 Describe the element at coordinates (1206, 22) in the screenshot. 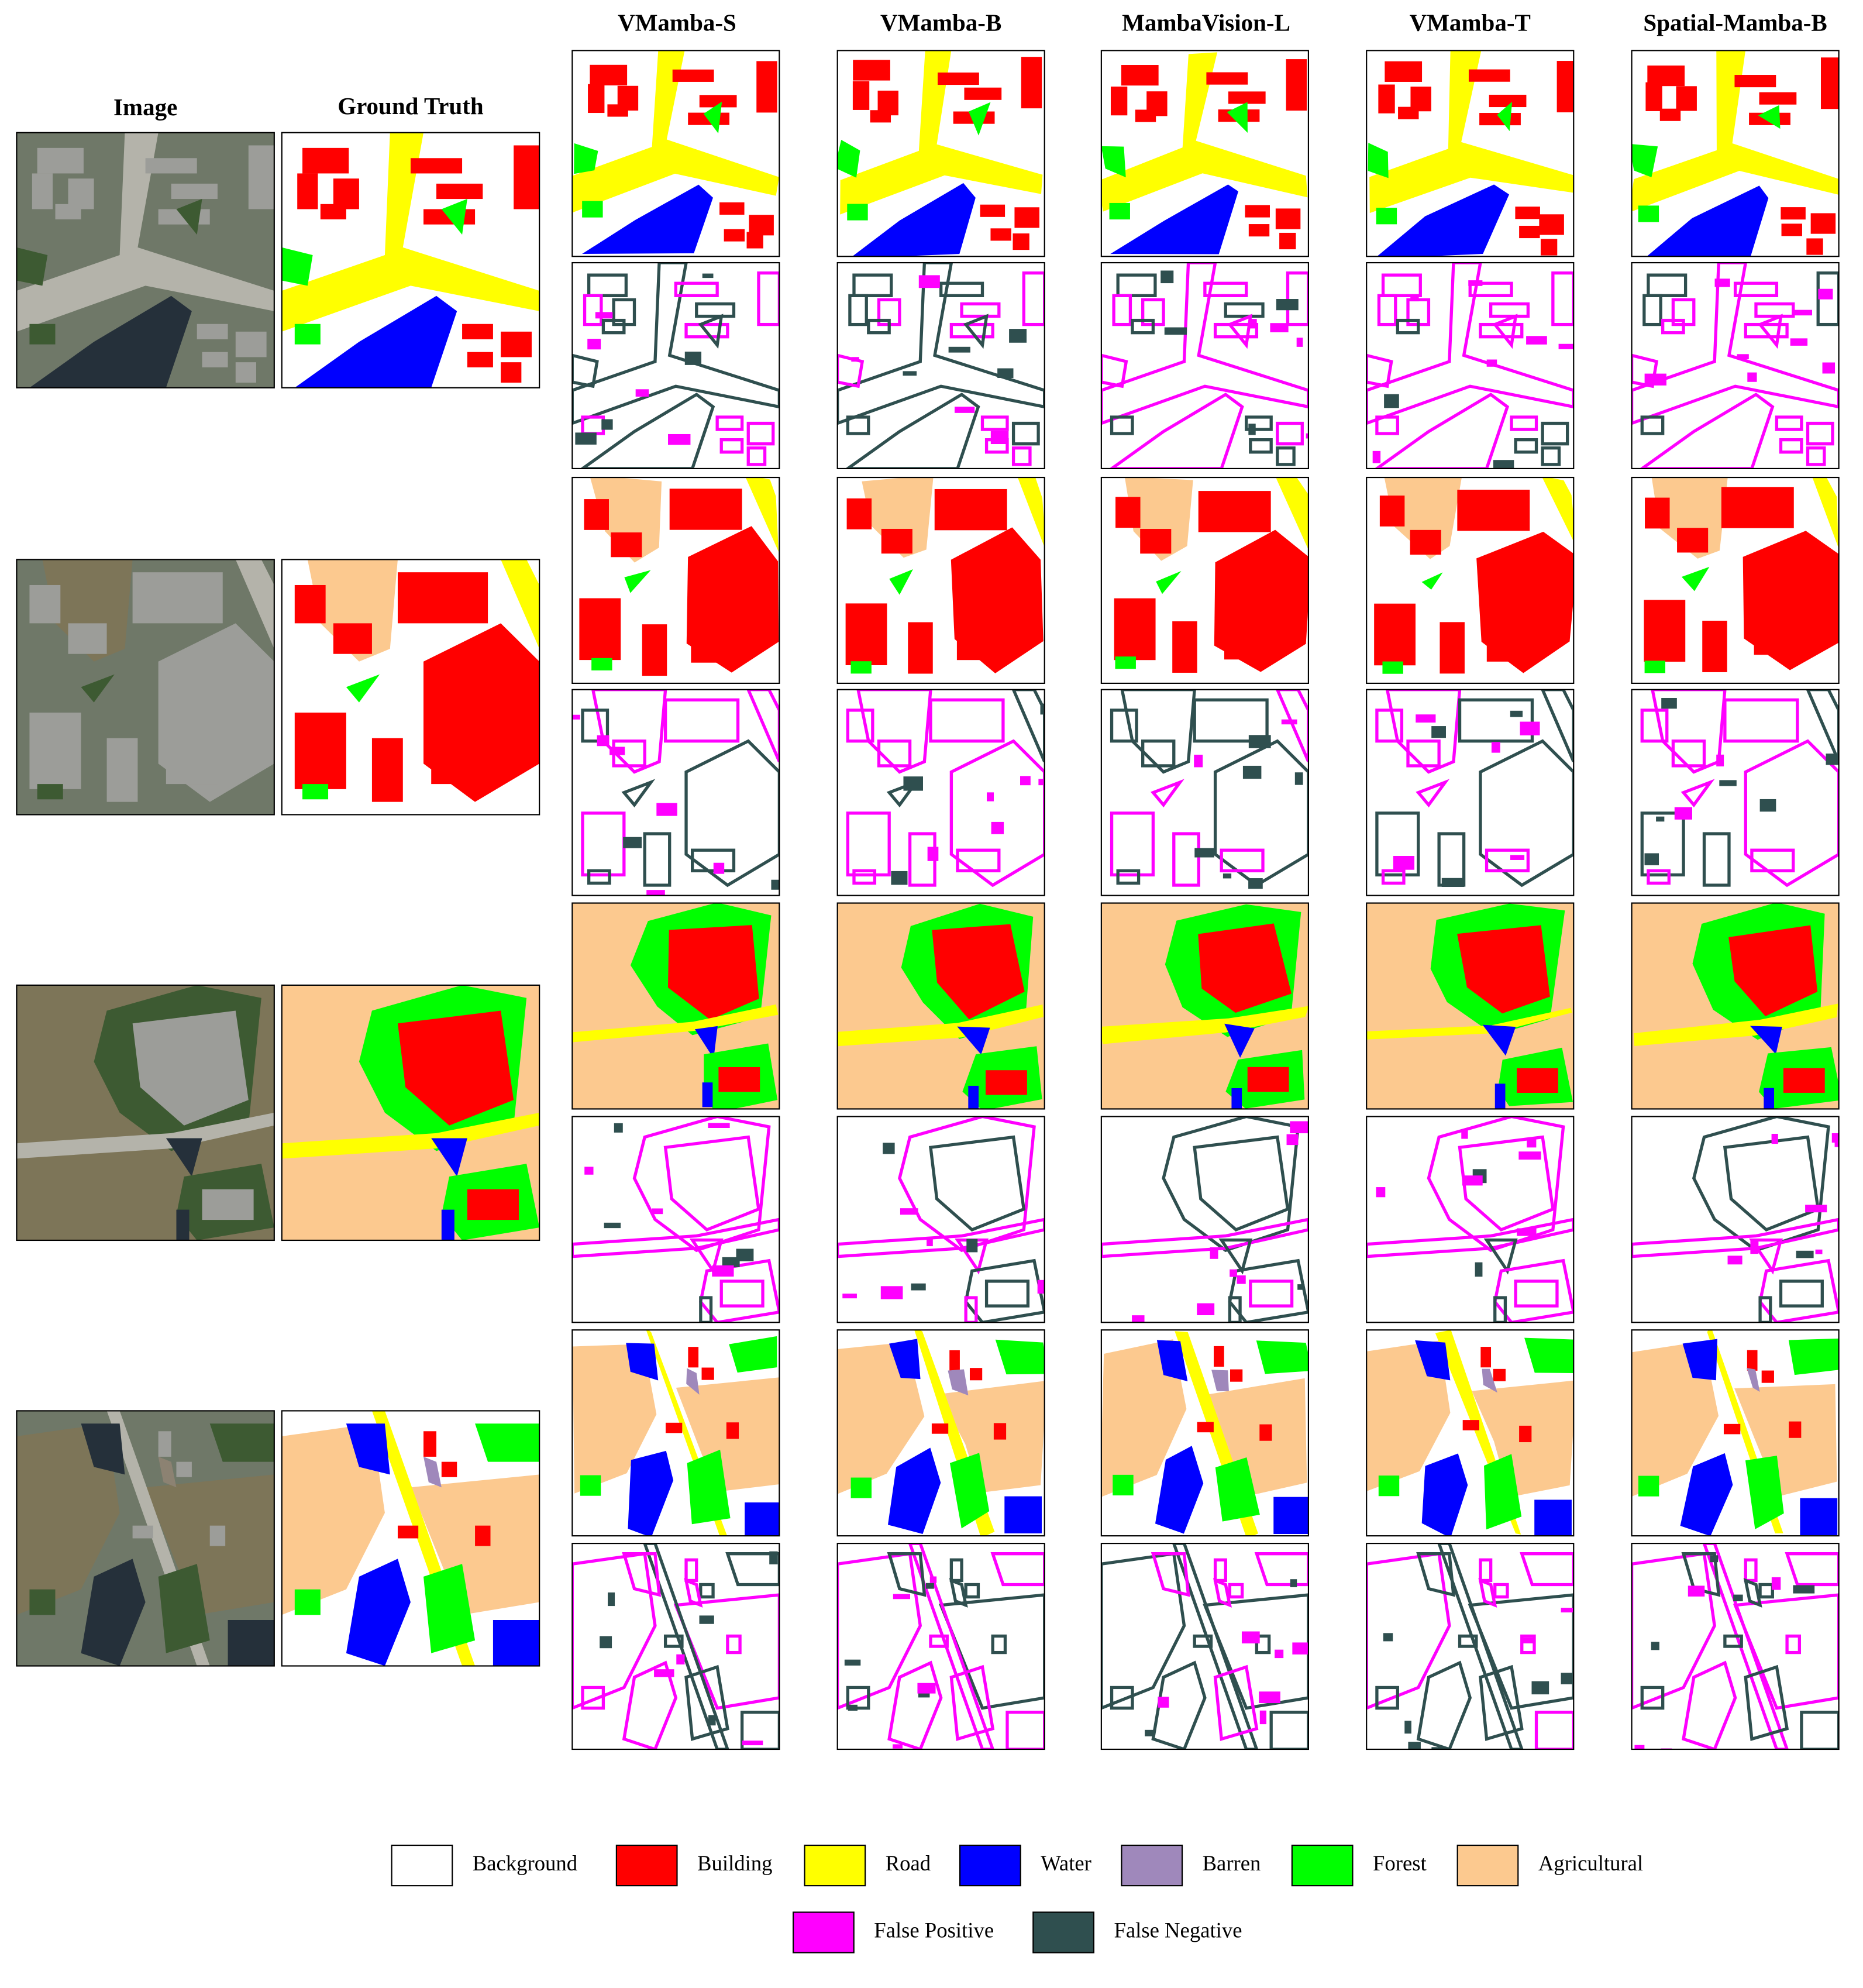

I see `column-header: MambaVision-L` at that location.